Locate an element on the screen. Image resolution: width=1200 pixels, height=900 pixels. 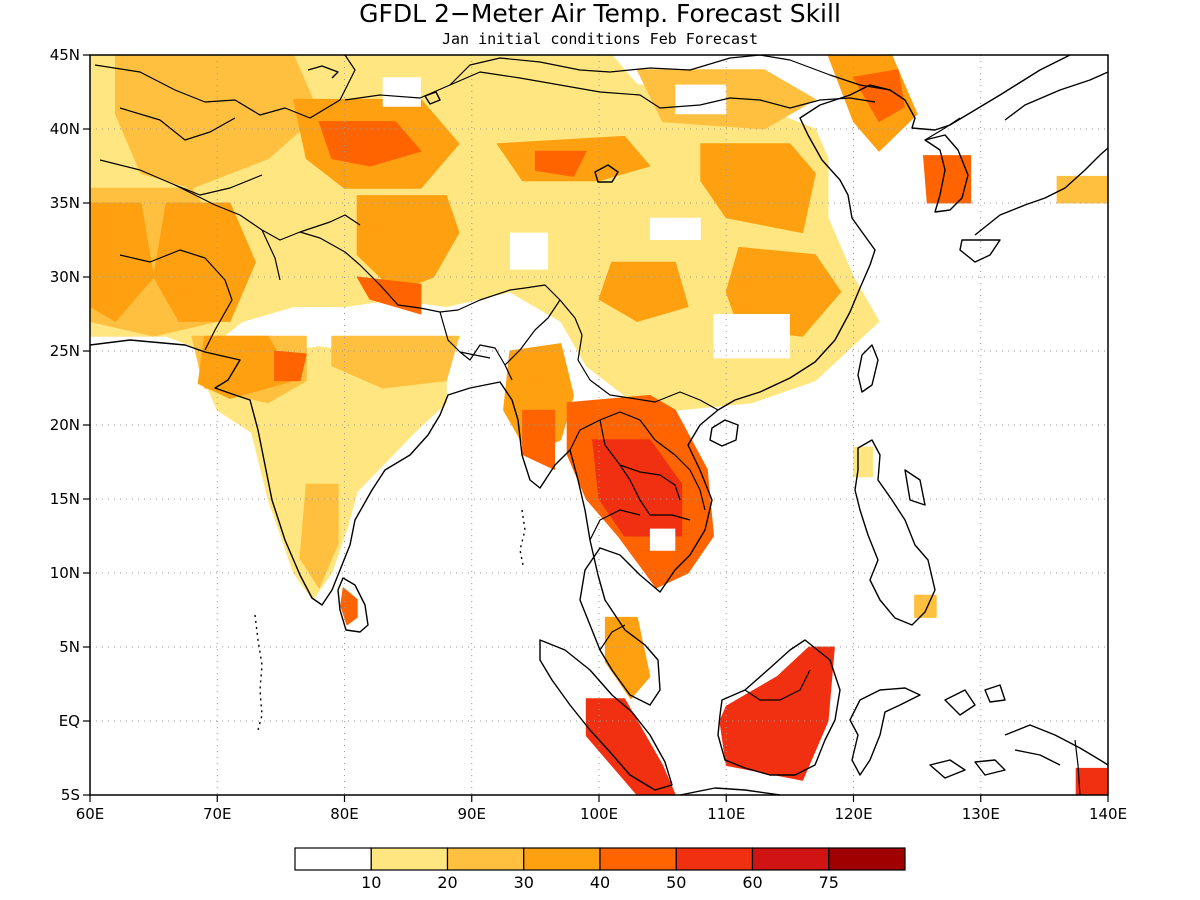
skill-gap-gobi-gap is located at coordinates (701, 99).